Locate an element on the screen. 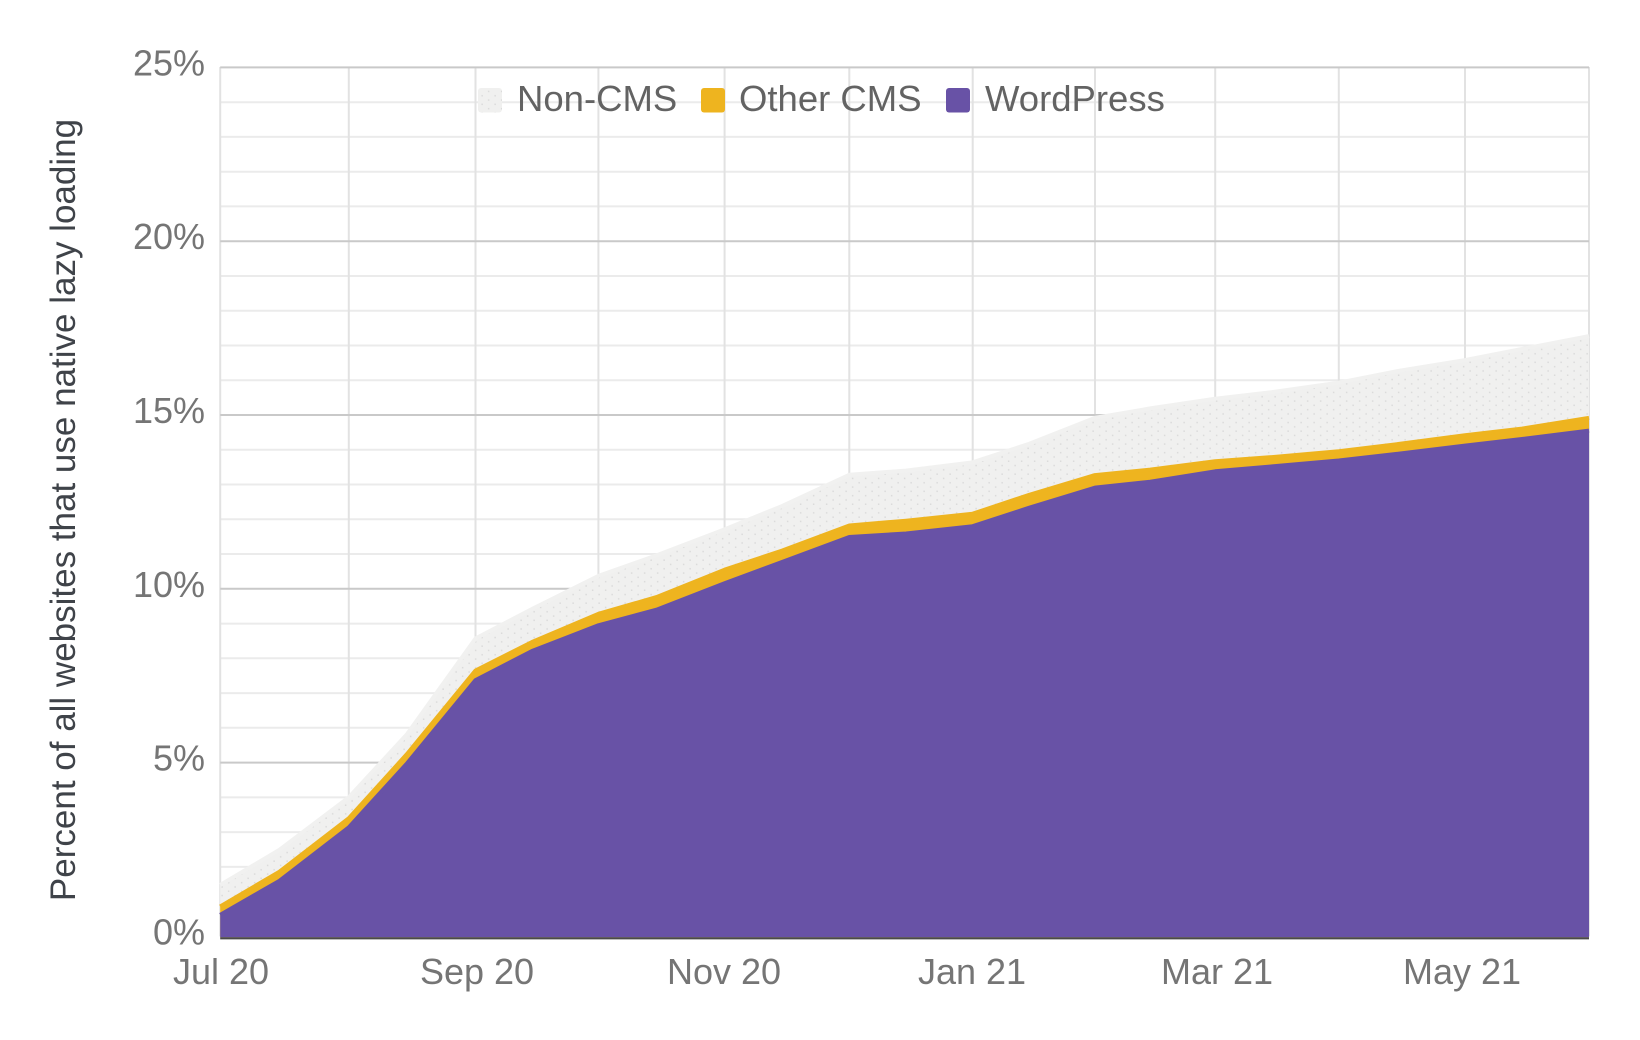 This screenshot has height=1040, width=1640. svg-text: May 21 is located at coordinates (1462, 971).